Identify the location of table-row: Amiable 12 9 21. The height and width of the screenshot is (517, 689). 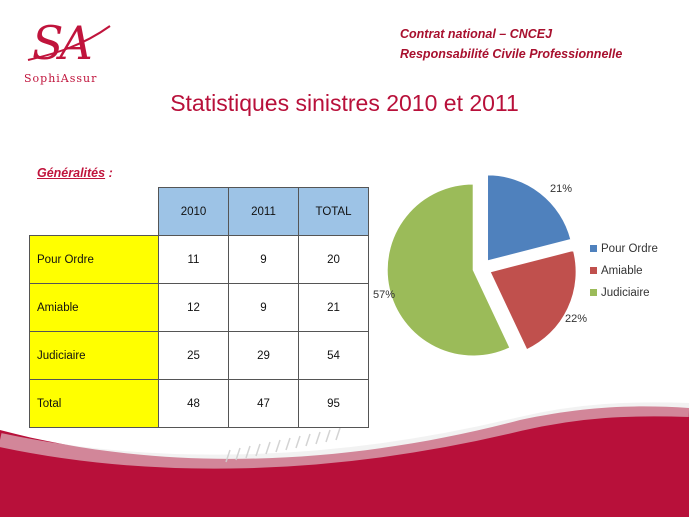
(199, 307).